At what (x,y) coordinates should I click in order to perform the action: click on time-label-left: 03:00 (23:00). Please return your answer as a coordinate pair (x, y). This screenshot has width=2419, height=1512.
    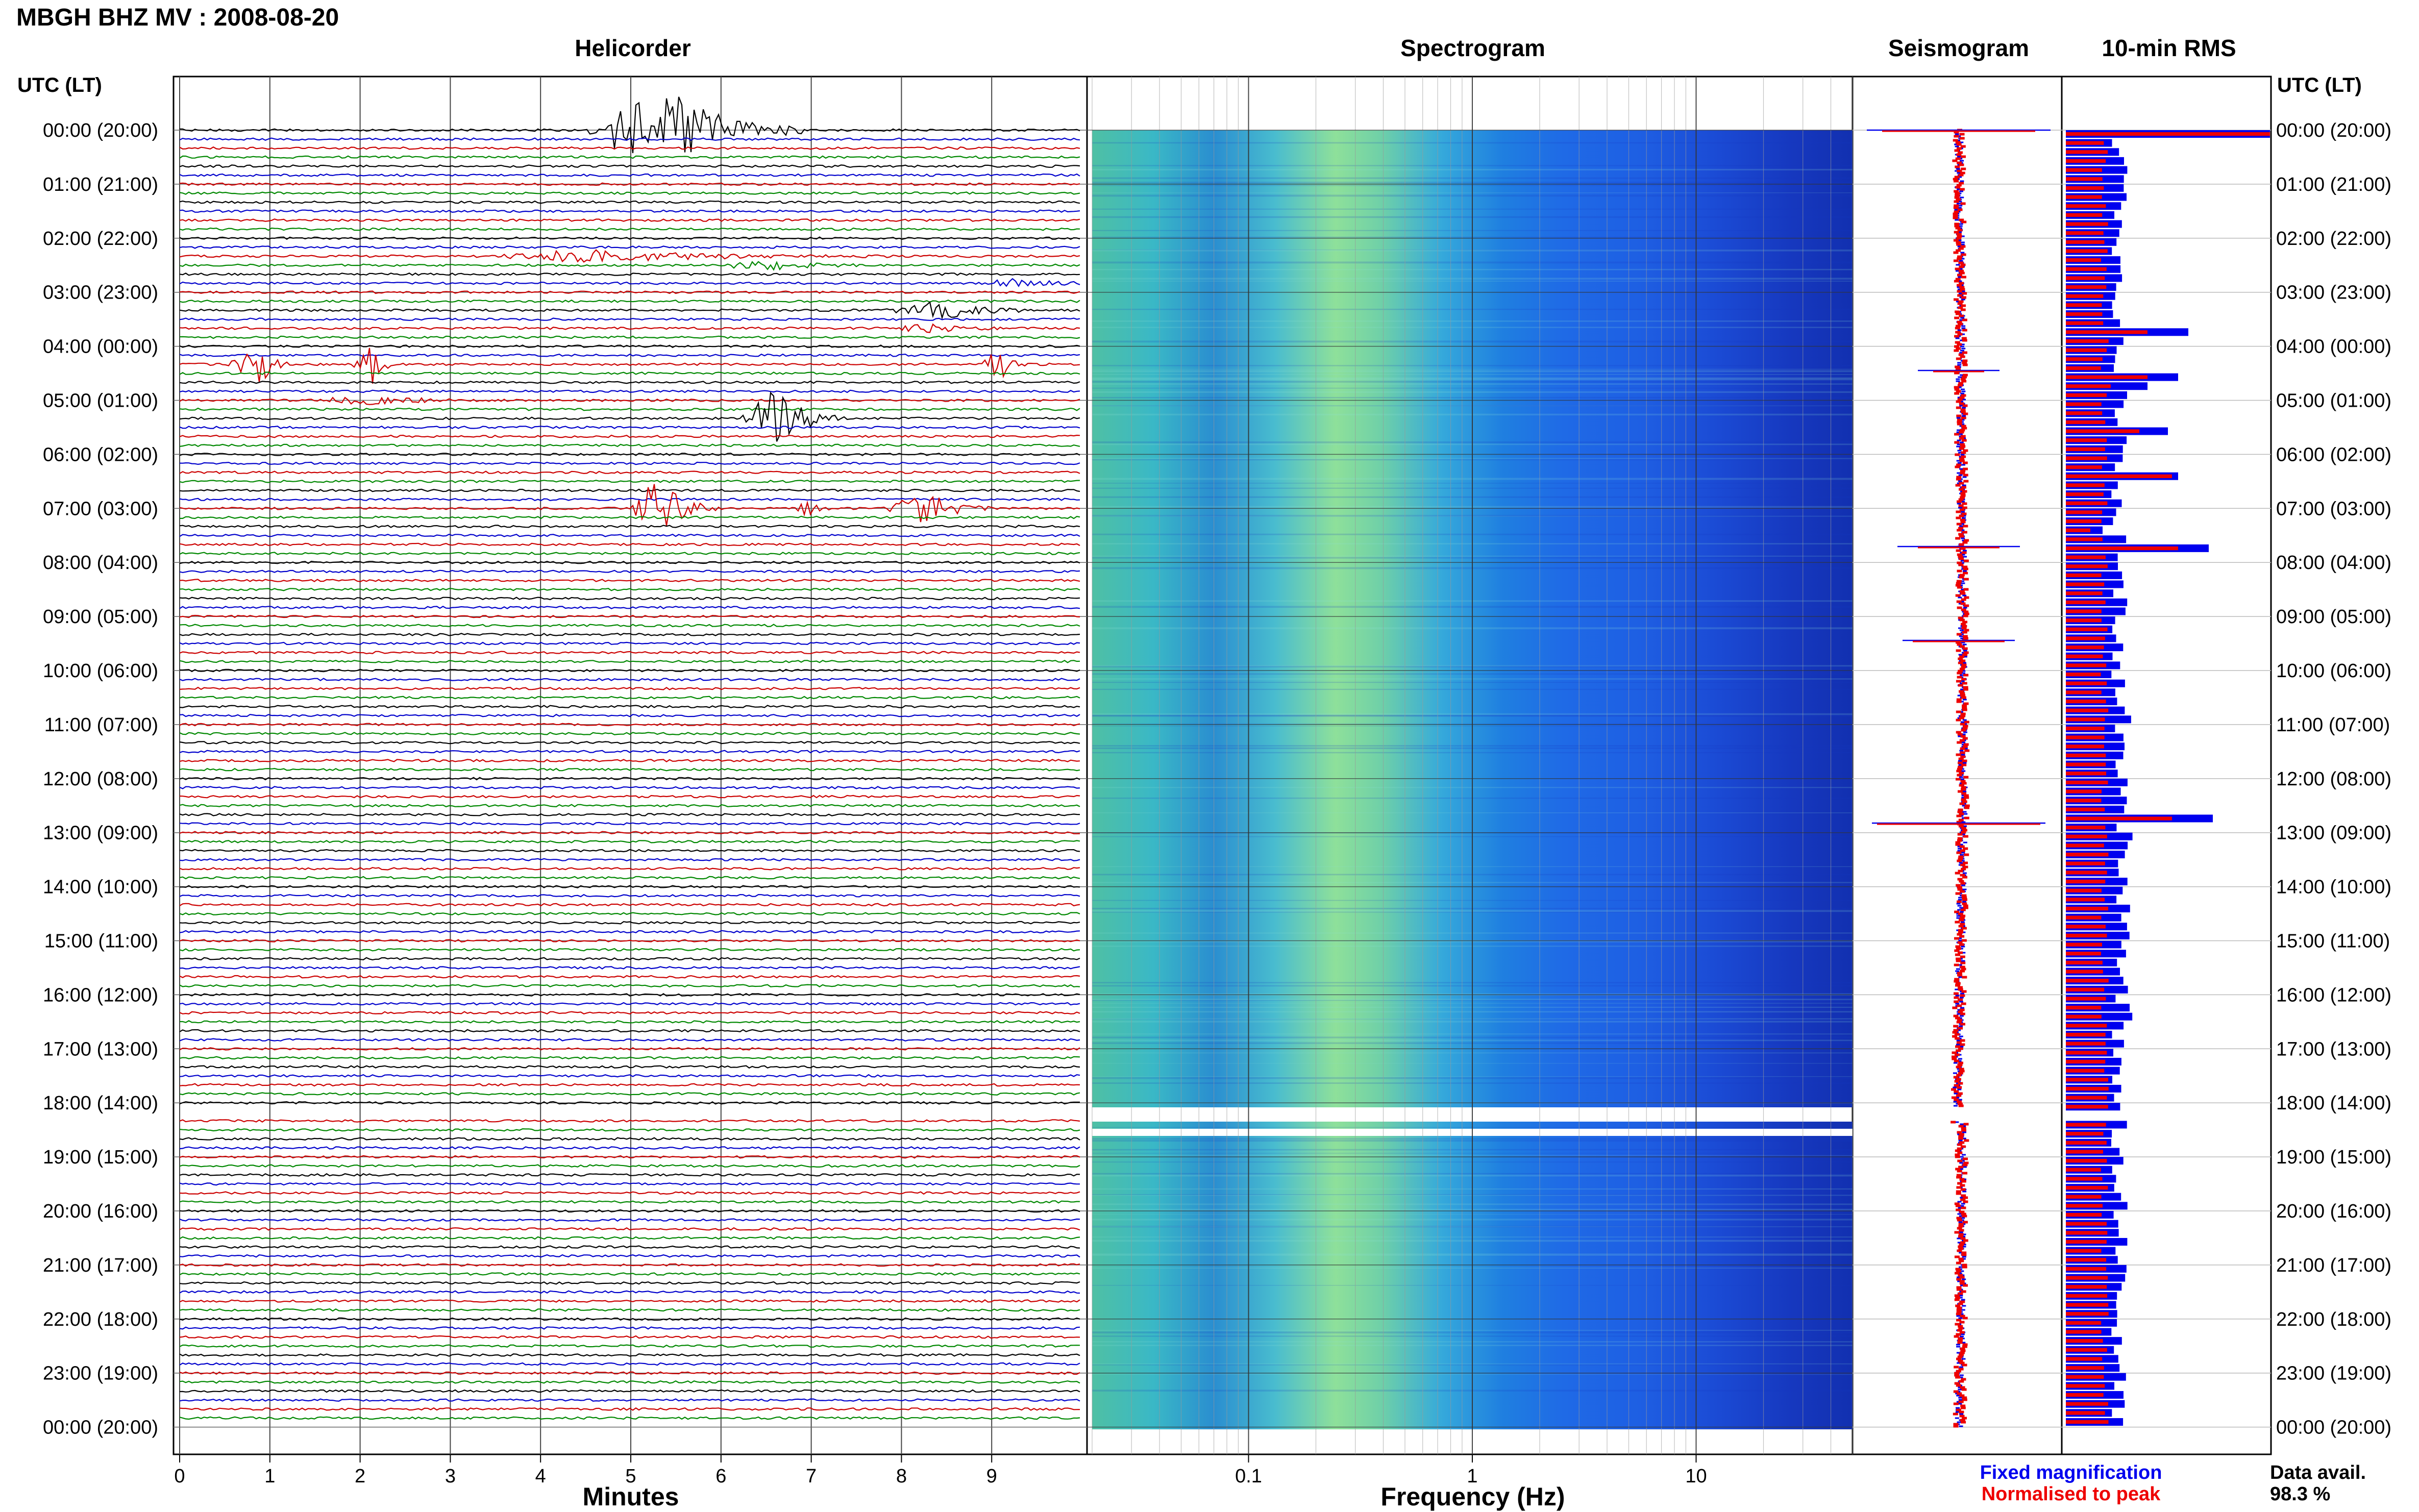
    Looking at the image, I should click on (100, 293).